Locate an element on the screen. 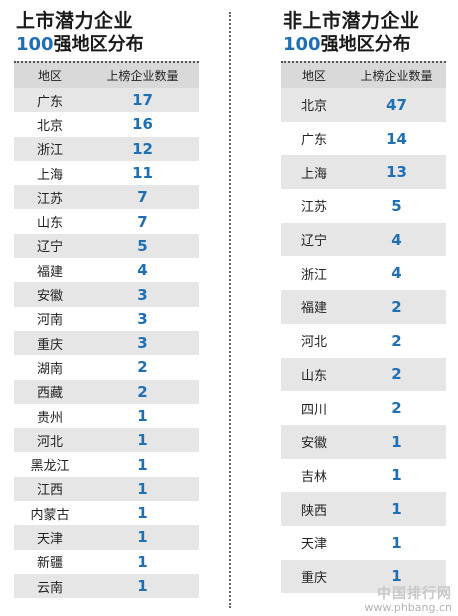 Image resolution: width=458 pixels, height=616 pixels. listed-row-region: 天津 is located at coordinates (49, 539).